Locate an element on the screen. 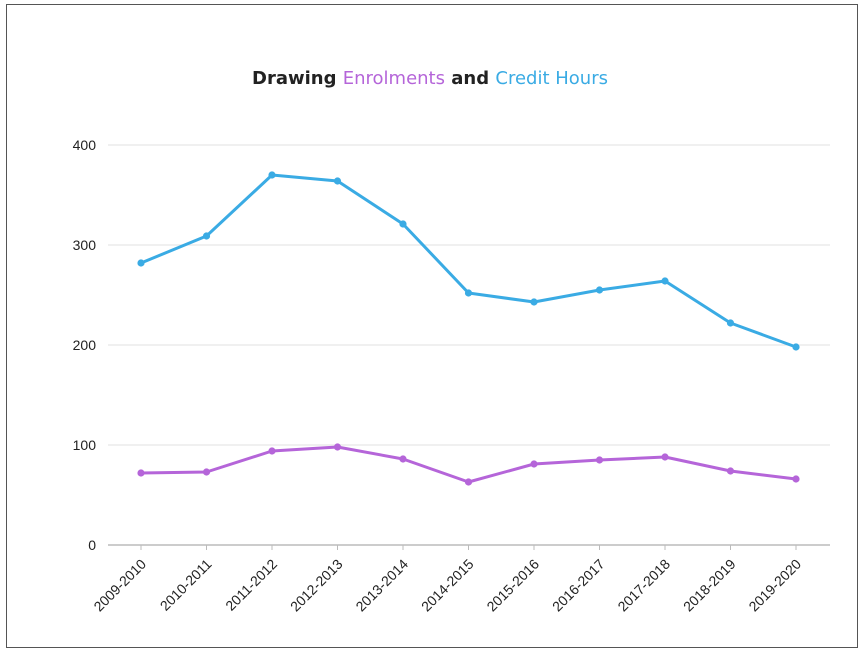 This screenshot has height=652, width=860. x-tick-label: 2010-2011 is located at coordinates (186, 585).